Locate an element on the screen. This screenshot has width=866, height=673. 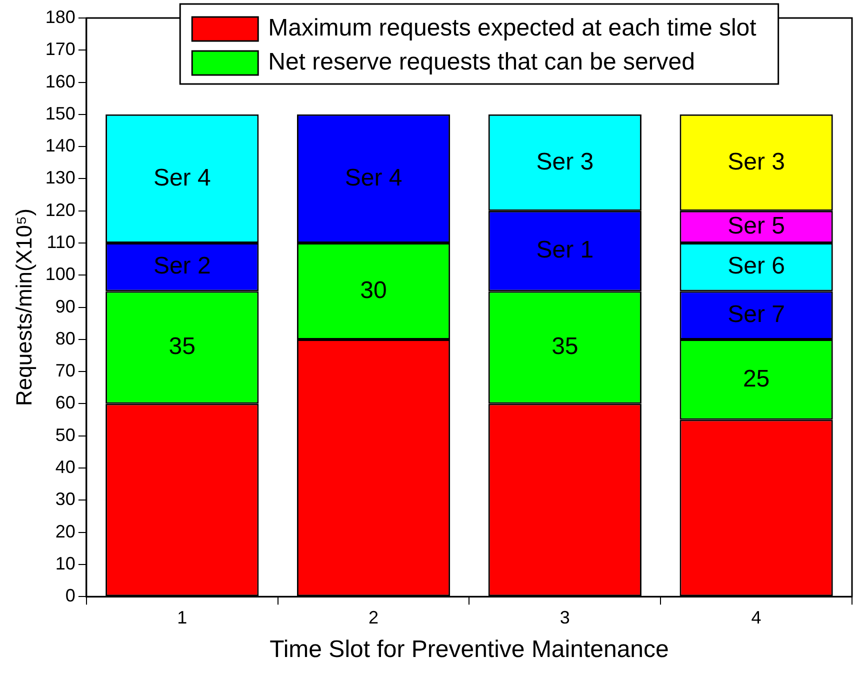
x-tick-label: 4 is located at coordinates (756, 617).